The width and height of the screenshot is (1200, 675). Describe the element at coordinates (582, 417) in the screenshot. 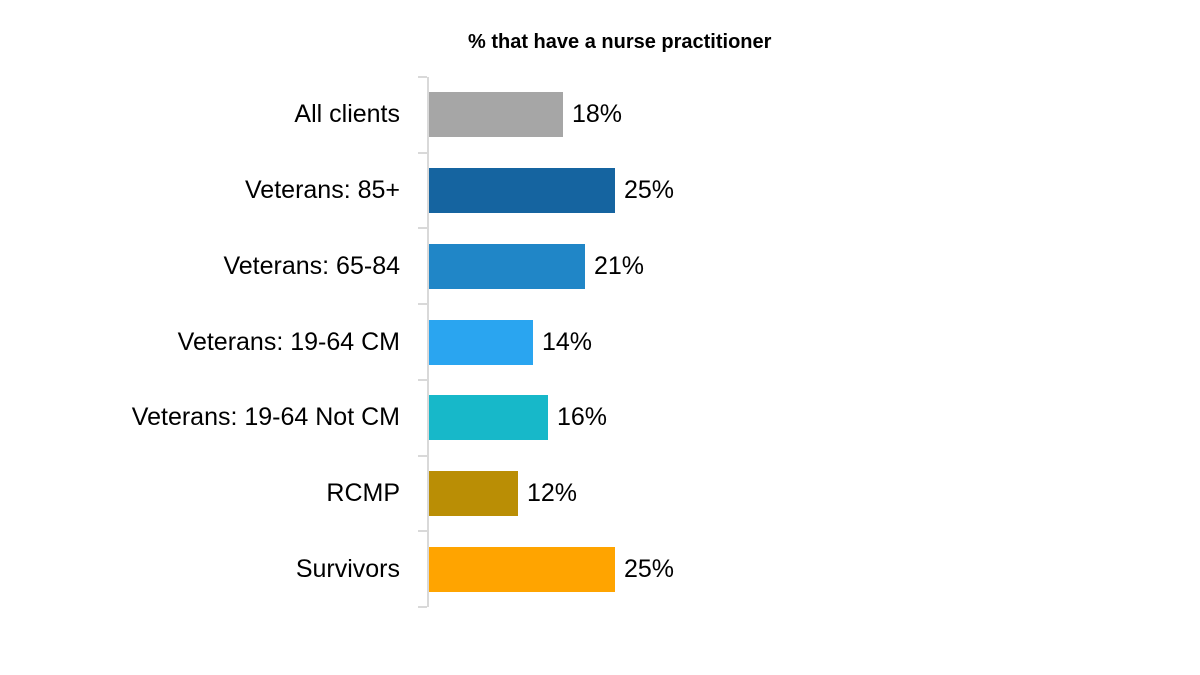

I see `value-label: 16%` at that location.